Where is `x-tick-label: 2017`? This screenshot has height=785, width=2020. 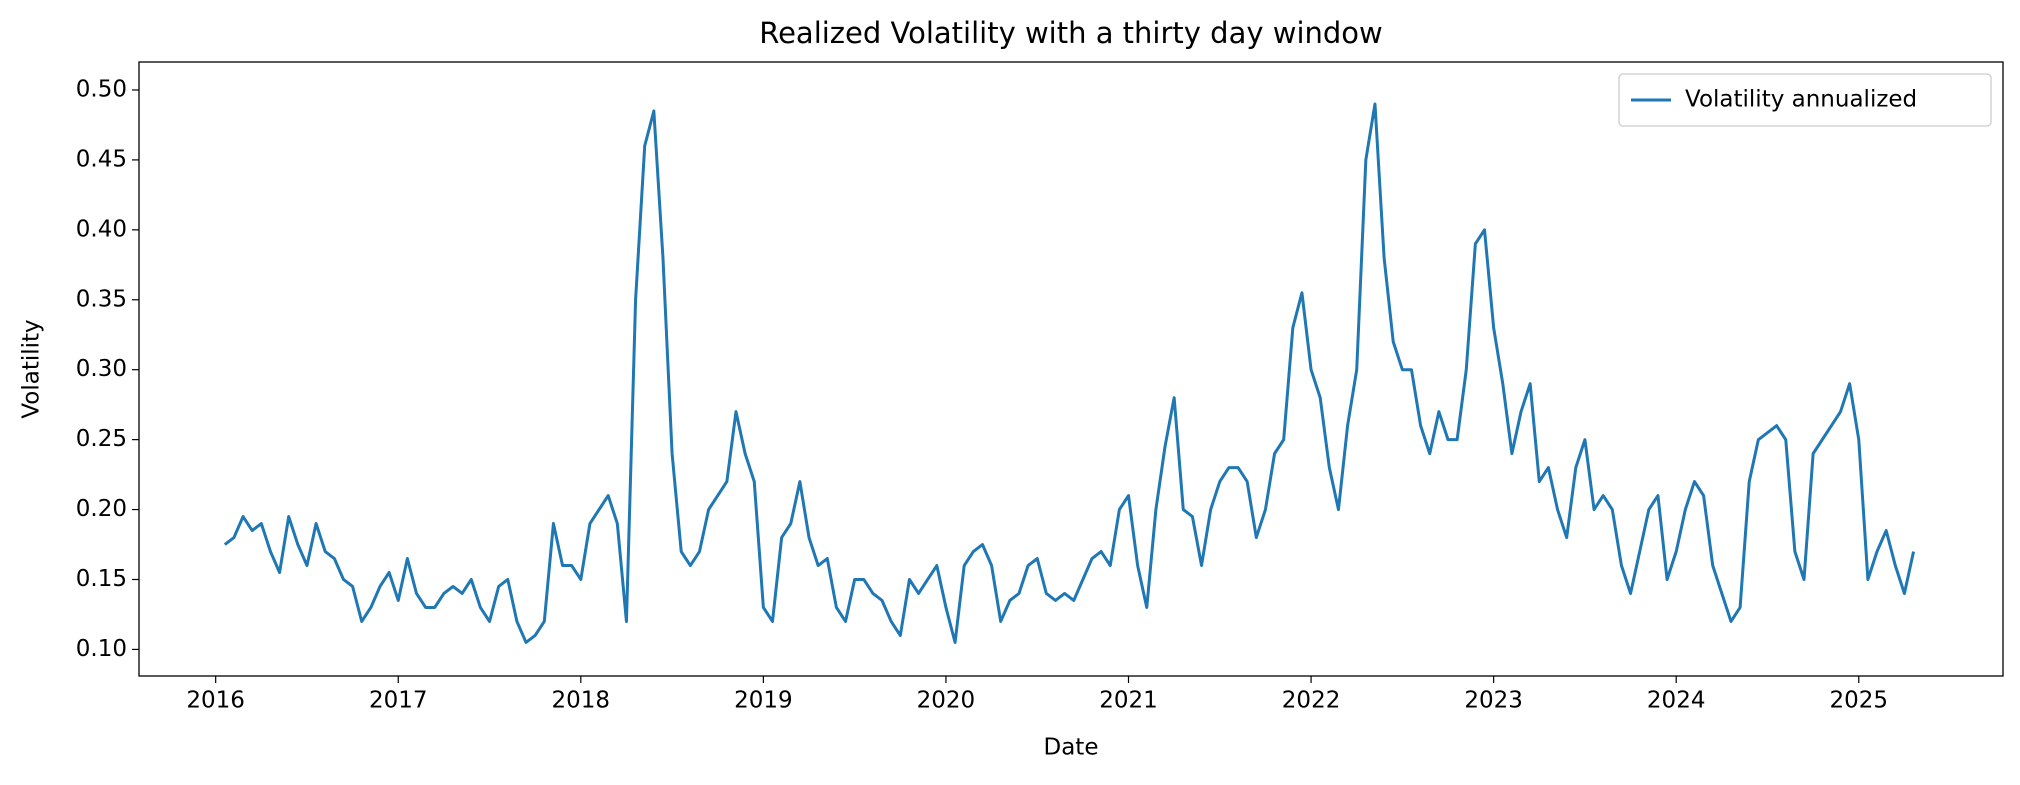 x-tick-label: 2017 is located at coordinates (398, 701).